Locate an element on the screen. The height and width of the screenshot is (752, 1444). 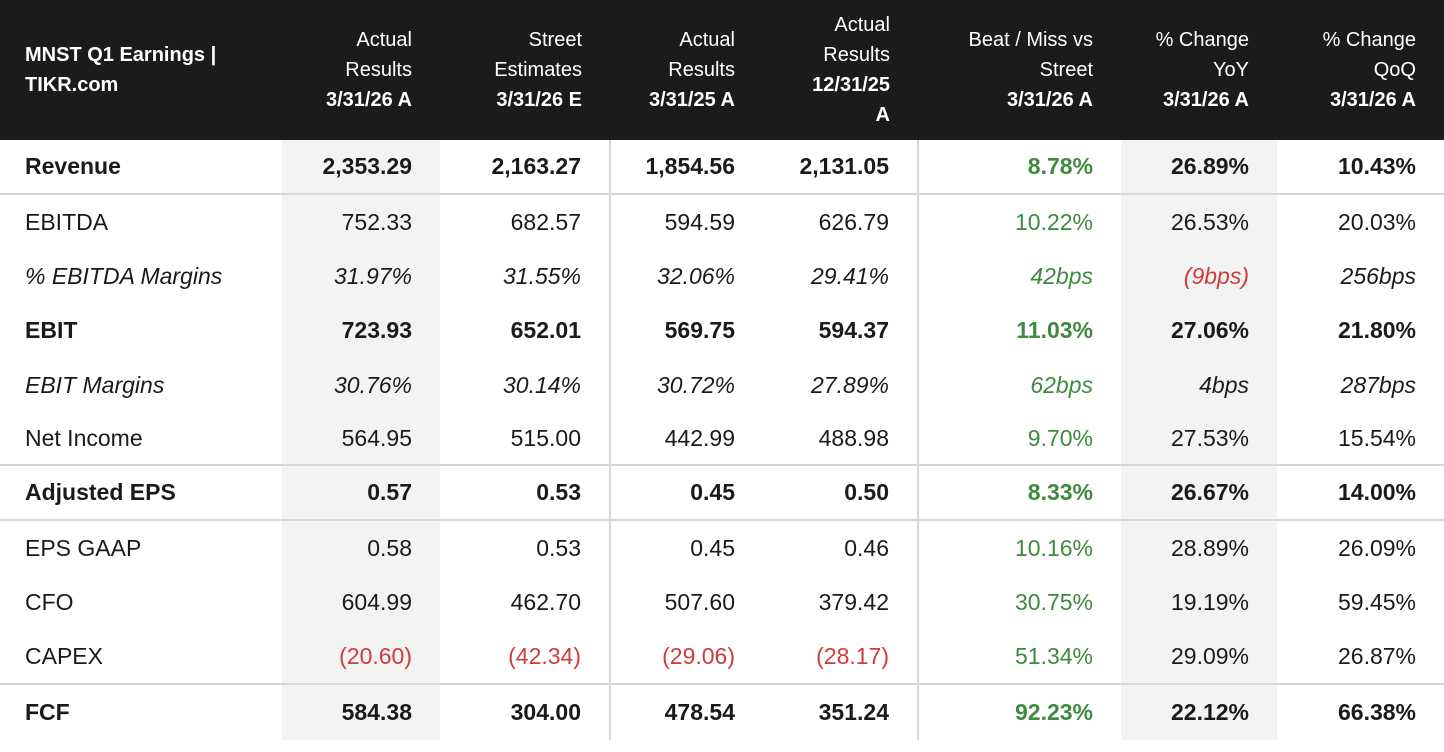
cell-col-4: 27.89% is located at coordinates (849, 384).